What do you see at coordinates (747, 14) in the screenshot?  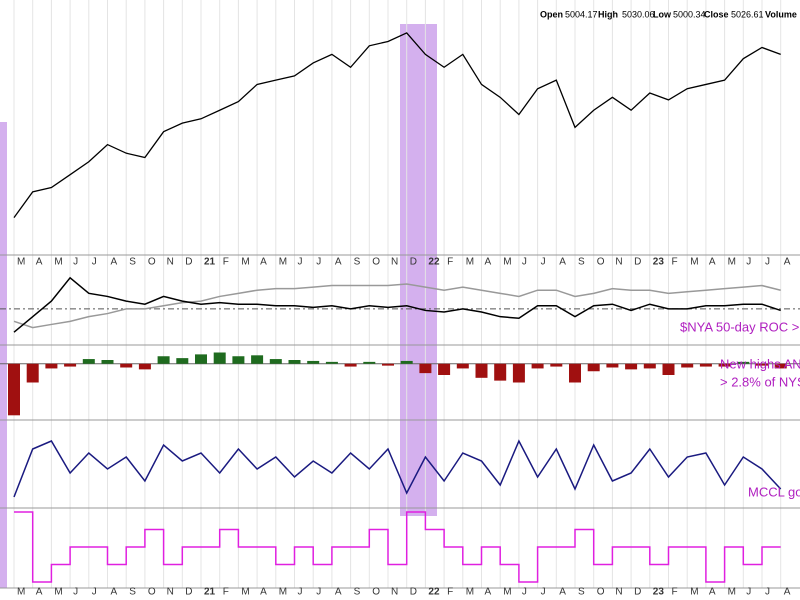 I see `close: 5026.61` at bounding box center [747, 14].